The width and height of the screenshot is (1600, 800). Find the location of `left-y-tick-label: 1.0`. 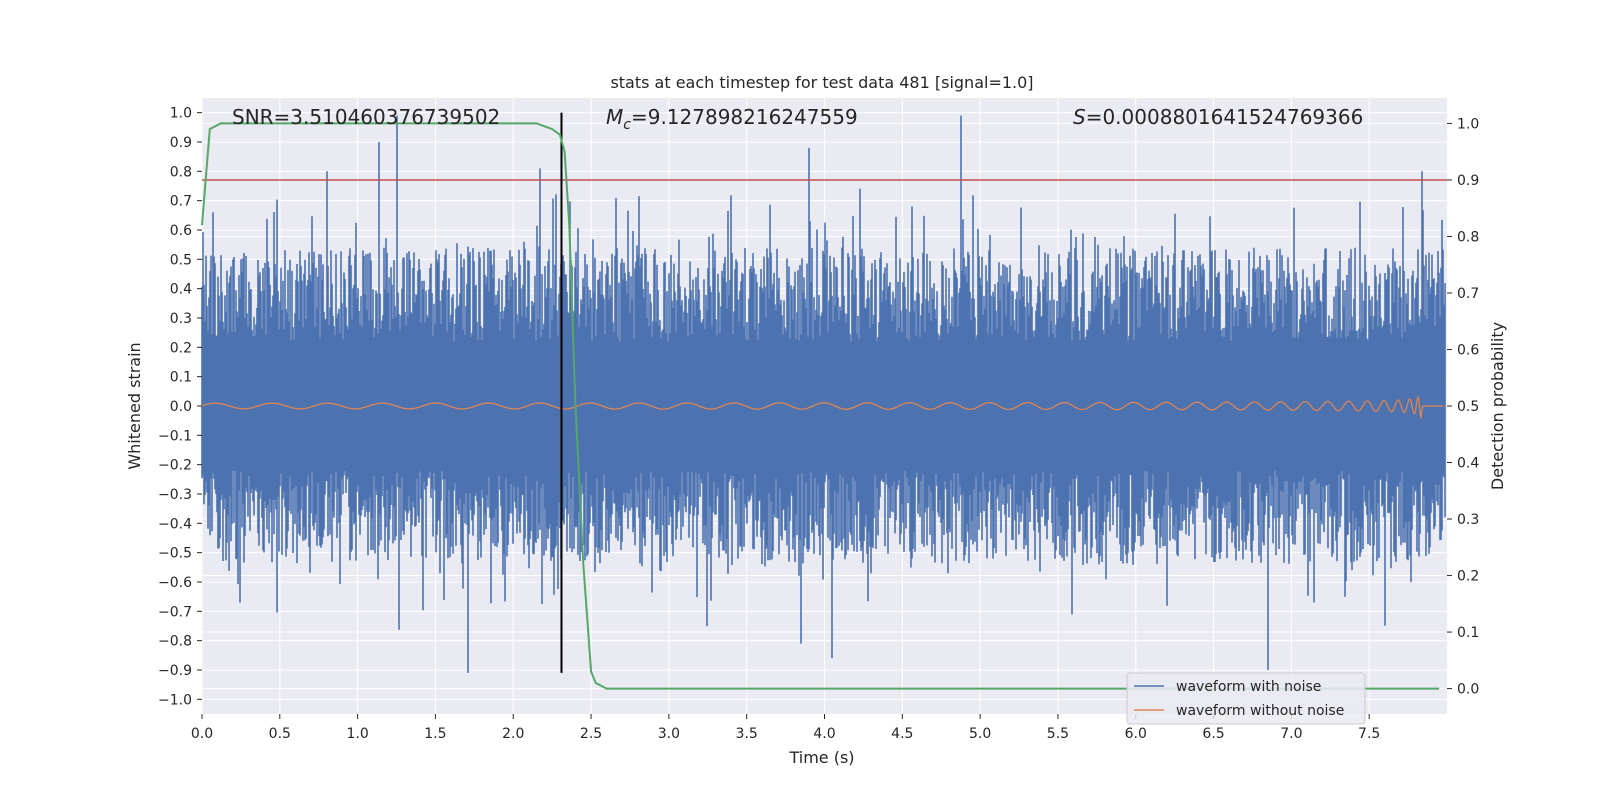

left-y-tick-label: 1.0 is located at coordinates (181, 114).